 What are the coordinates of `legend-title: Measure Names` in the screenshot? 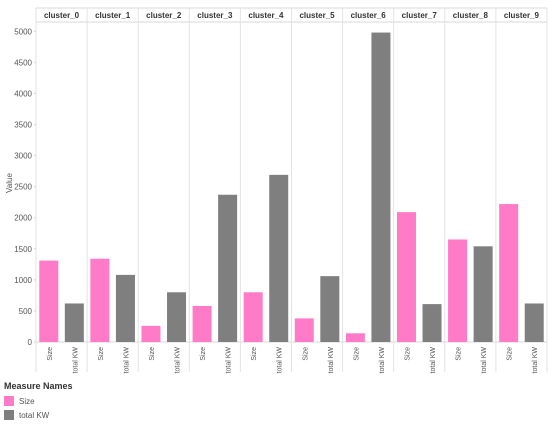 It's located at (38, 386).